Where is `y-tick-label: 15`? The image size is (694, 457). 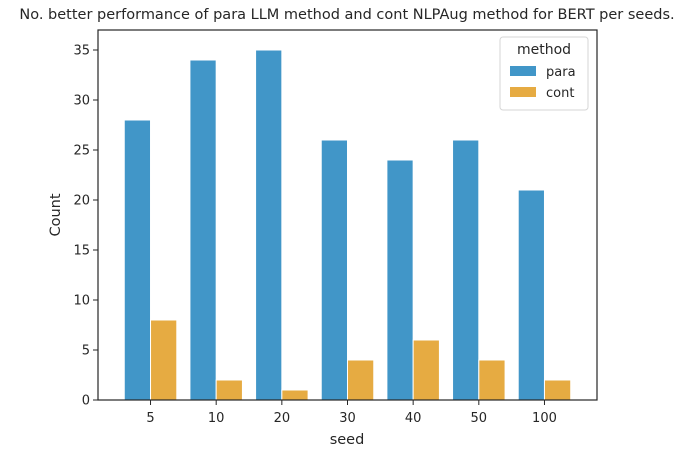 y-tick-label: 15 is located at coordinates (81, 251).